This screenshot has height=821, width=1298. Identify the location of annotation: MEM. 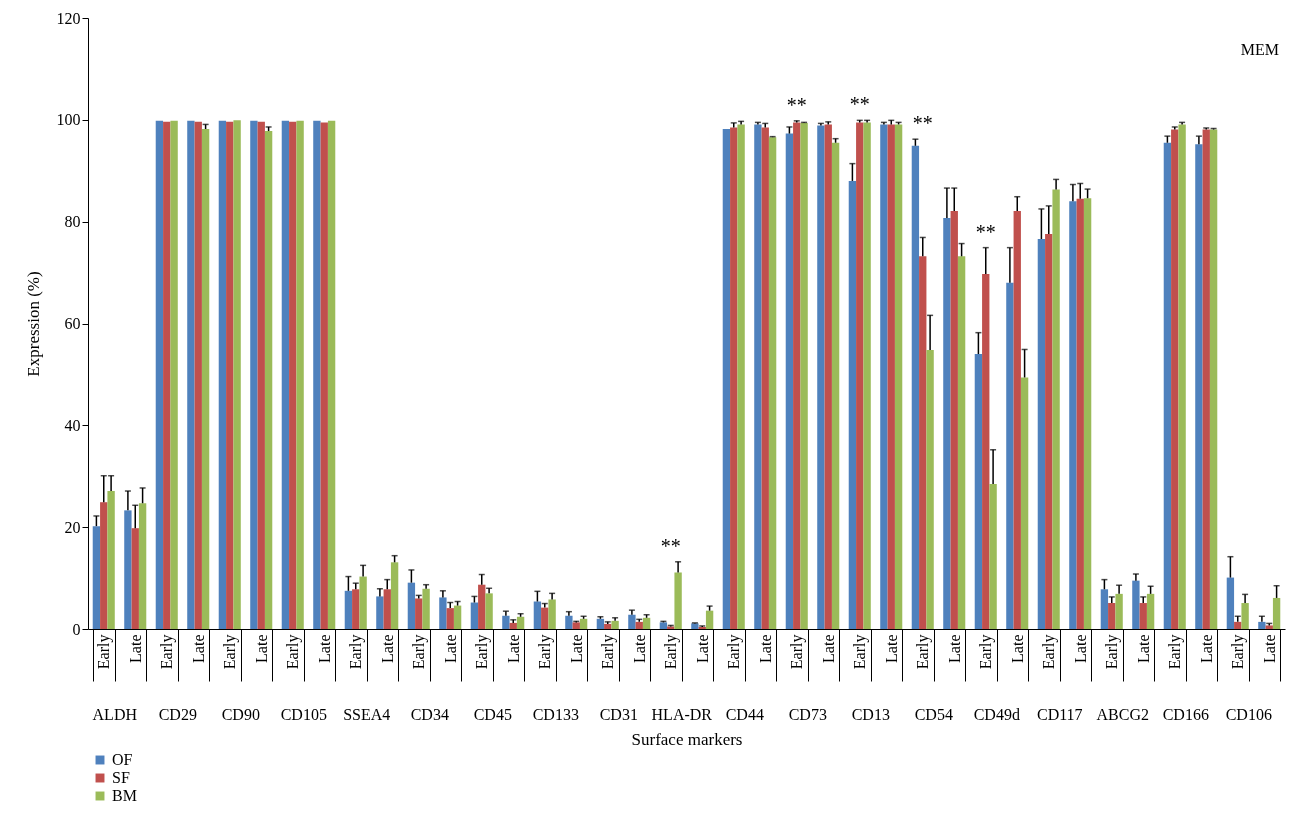
(1259, 49).